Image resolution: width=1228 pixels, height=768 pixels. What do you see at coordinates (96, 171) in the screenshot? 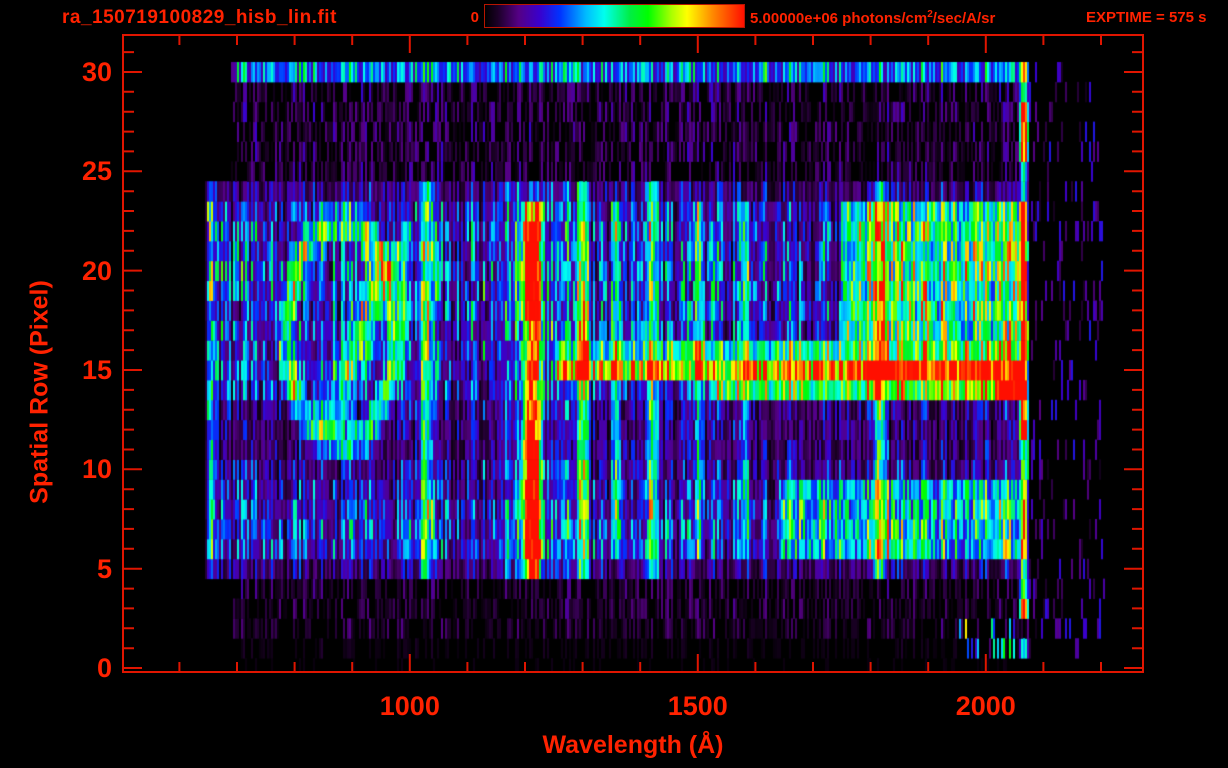
I see `y-tick-label: 25` at bounding box center [96, 171].